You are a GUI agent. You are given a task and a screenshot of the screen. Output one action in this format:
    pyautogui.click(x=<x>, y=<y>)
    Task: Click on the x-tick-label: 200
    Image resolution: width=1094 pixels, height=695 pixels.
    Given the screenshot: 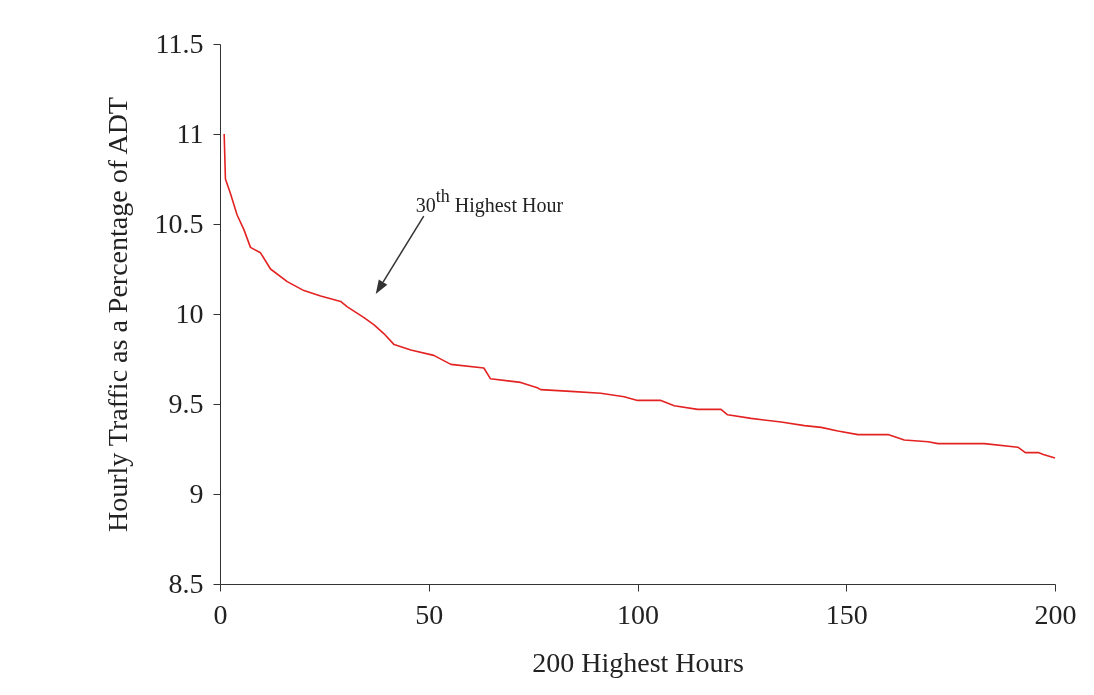 What is the action you would take?
    pyautogui.click(x=1055, y=614)
    